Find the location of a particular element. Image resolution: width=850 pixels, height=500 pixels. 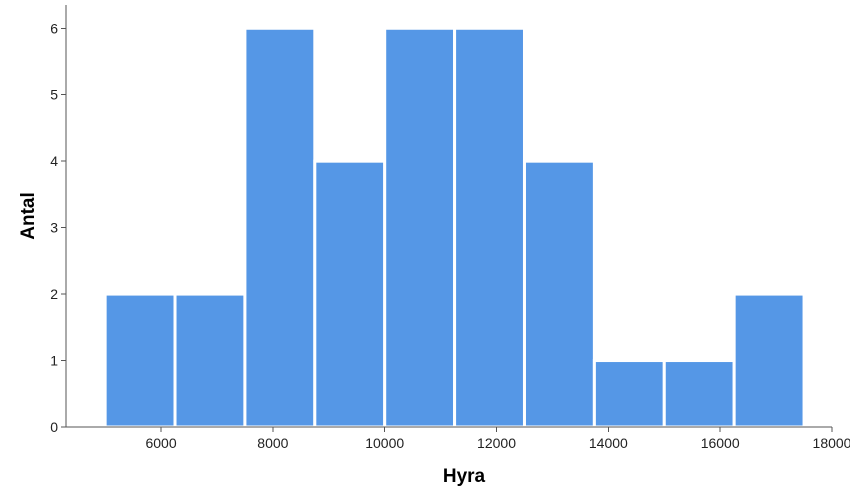

x-tick-label: 10000 is located at coordinates (384, 443).